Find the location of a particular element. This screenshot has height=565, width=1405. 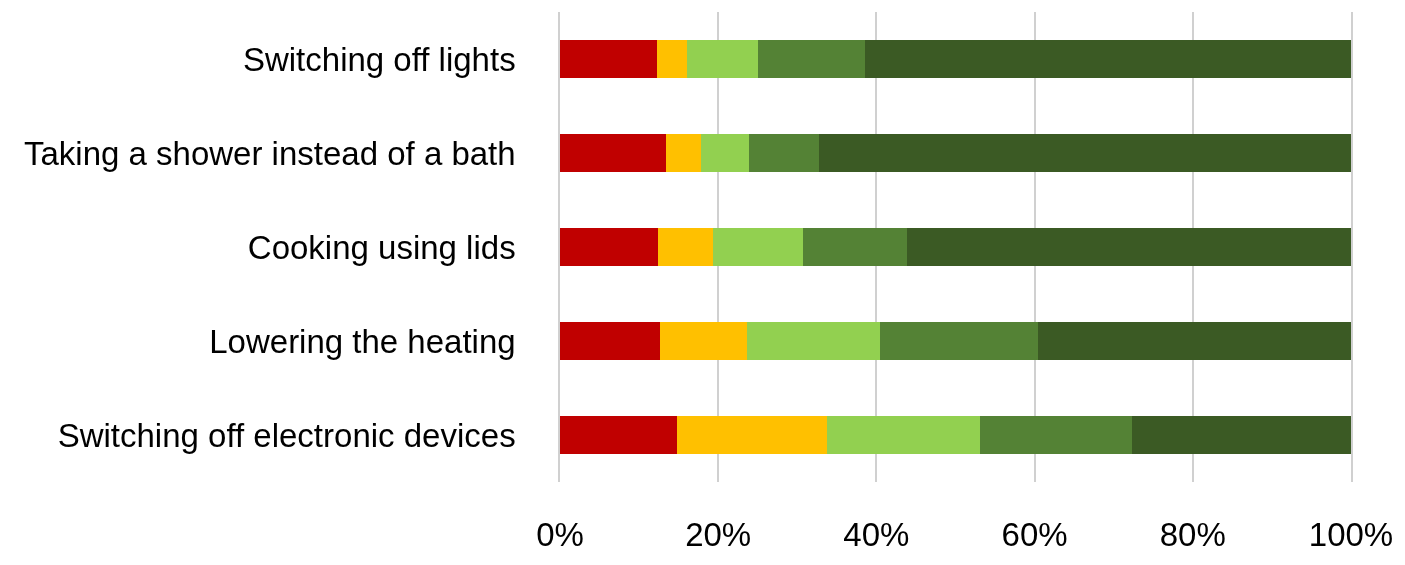

x-tick-label: 80% is located at coordinates (1192, 534).